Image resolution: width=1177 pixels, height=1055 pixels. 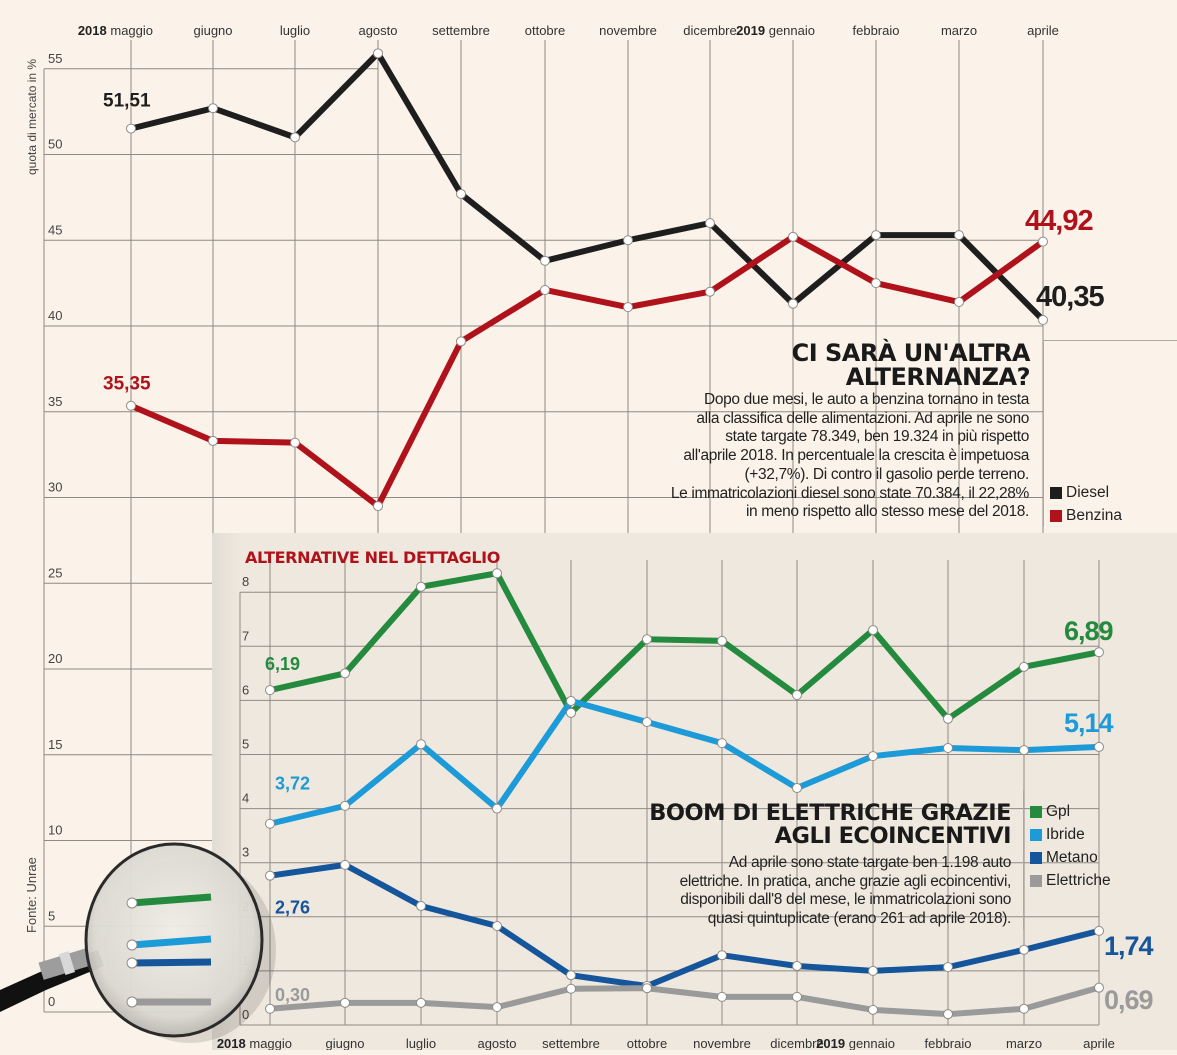 What do you see at coordinates (55, 144) in the screenshot?
I see `y-tick-label: 50` at bounding box center [55, 144].